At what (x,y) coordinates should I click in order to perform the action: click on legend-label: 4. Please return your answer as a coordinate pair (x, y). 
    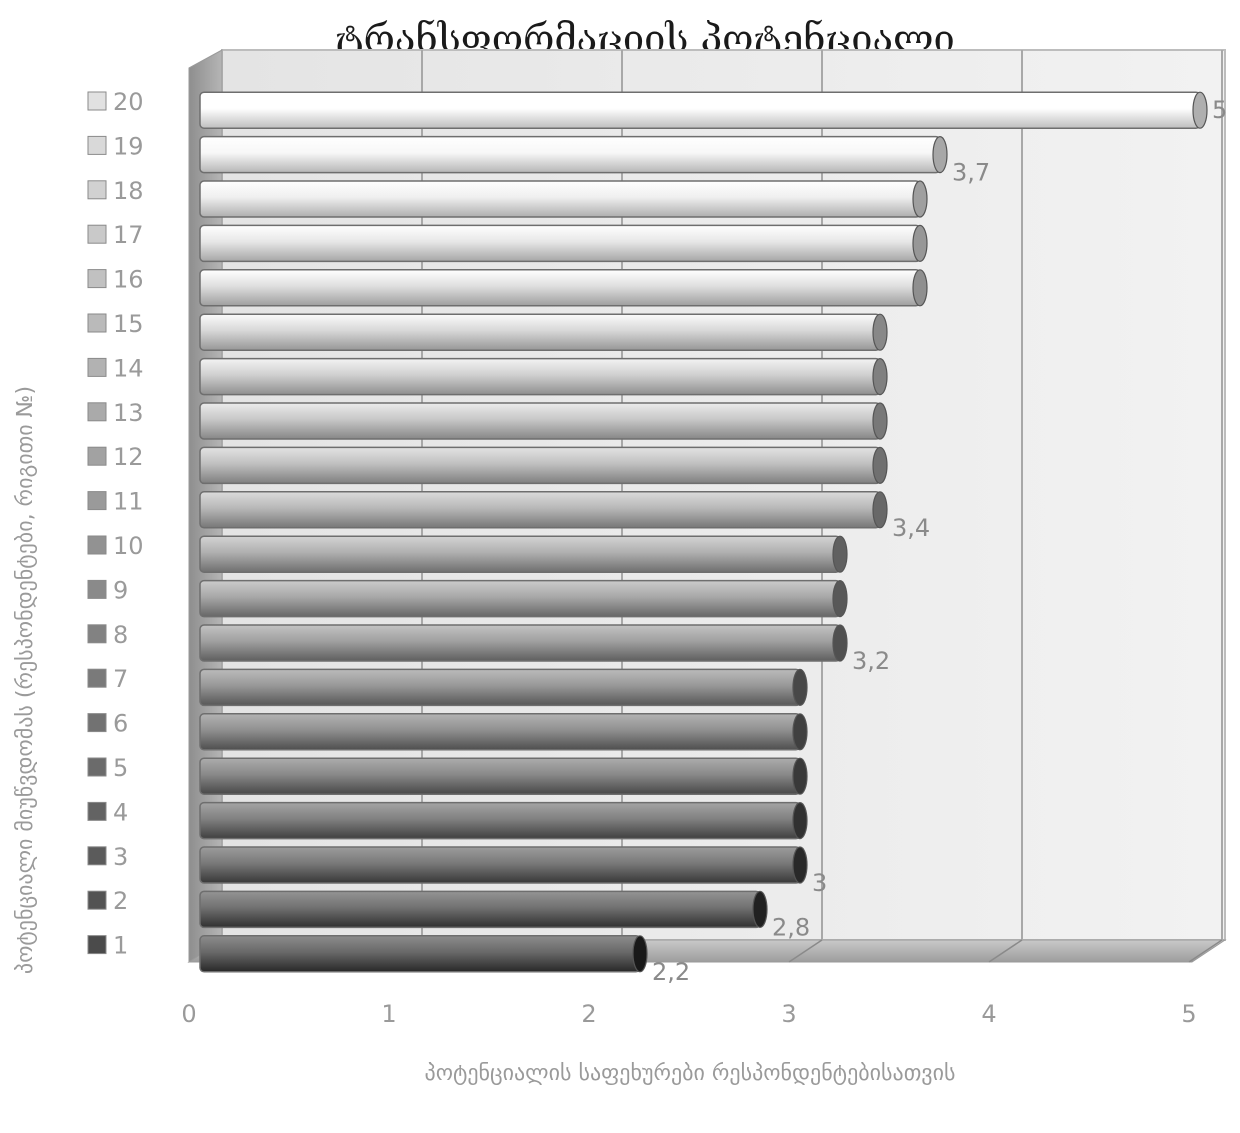
    Looking at the image, I should click on (120, 812).